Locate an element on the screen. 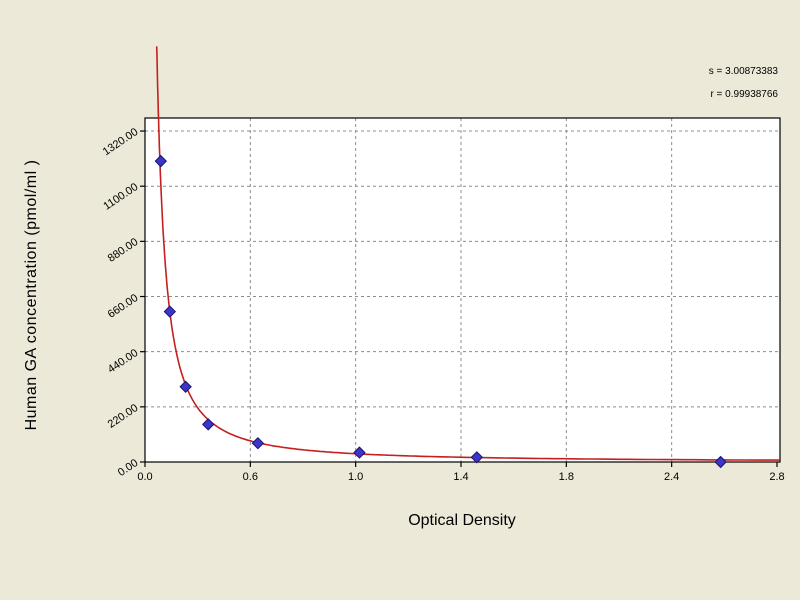 This screenshot has height=600, width=800. x-tick-label: 2.4 is located at coordinates (672, 477).